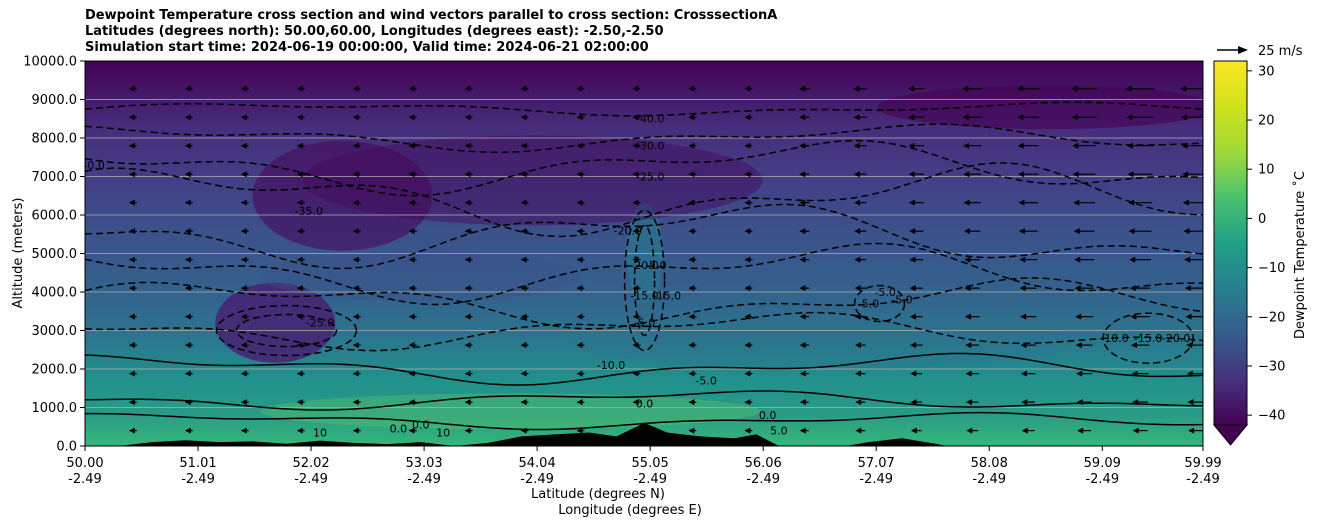  I want to click on contour-loop, so click(286, 330).